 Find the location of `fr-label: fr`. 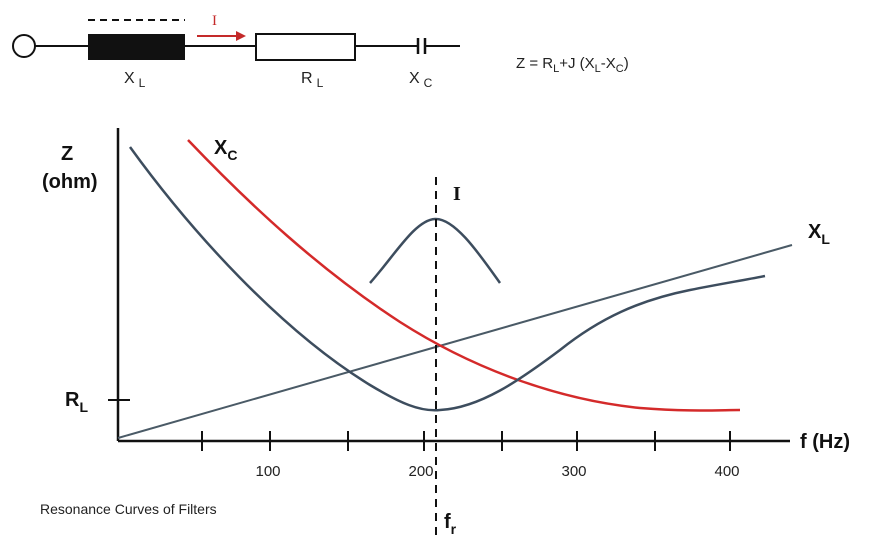

fr-label: fr is located at coordinates (450, 524).